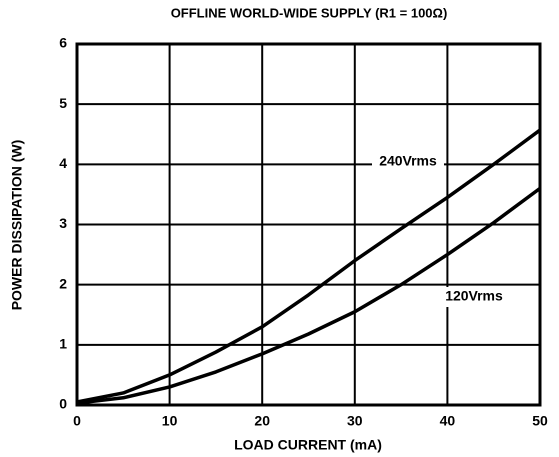  What do you see at coordinates (63, 344) in the screenshot?
I see `y-tick-label: 1` at bounding box center [63, 344].